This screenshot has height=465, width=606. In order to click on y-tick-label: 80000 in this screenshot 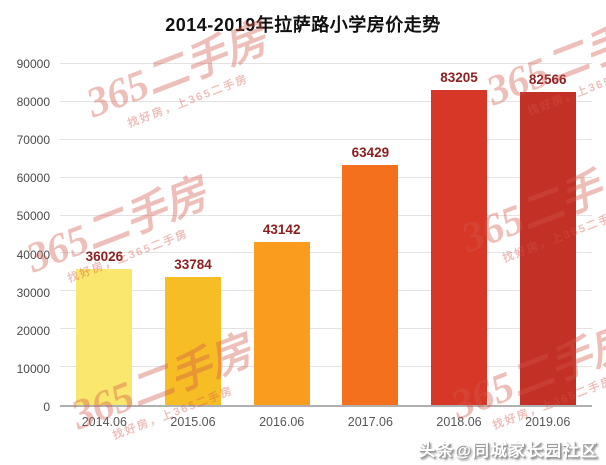, I will do `click(33, 102)`.